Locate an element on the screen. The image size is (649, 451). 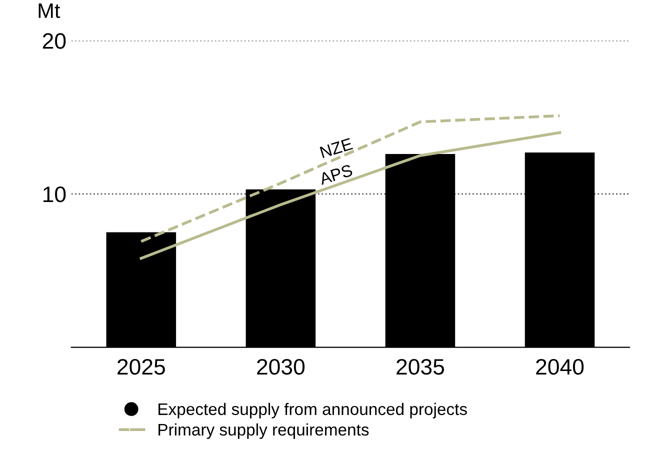
y-tick-label: 10 is located at coordinates (55, 194).